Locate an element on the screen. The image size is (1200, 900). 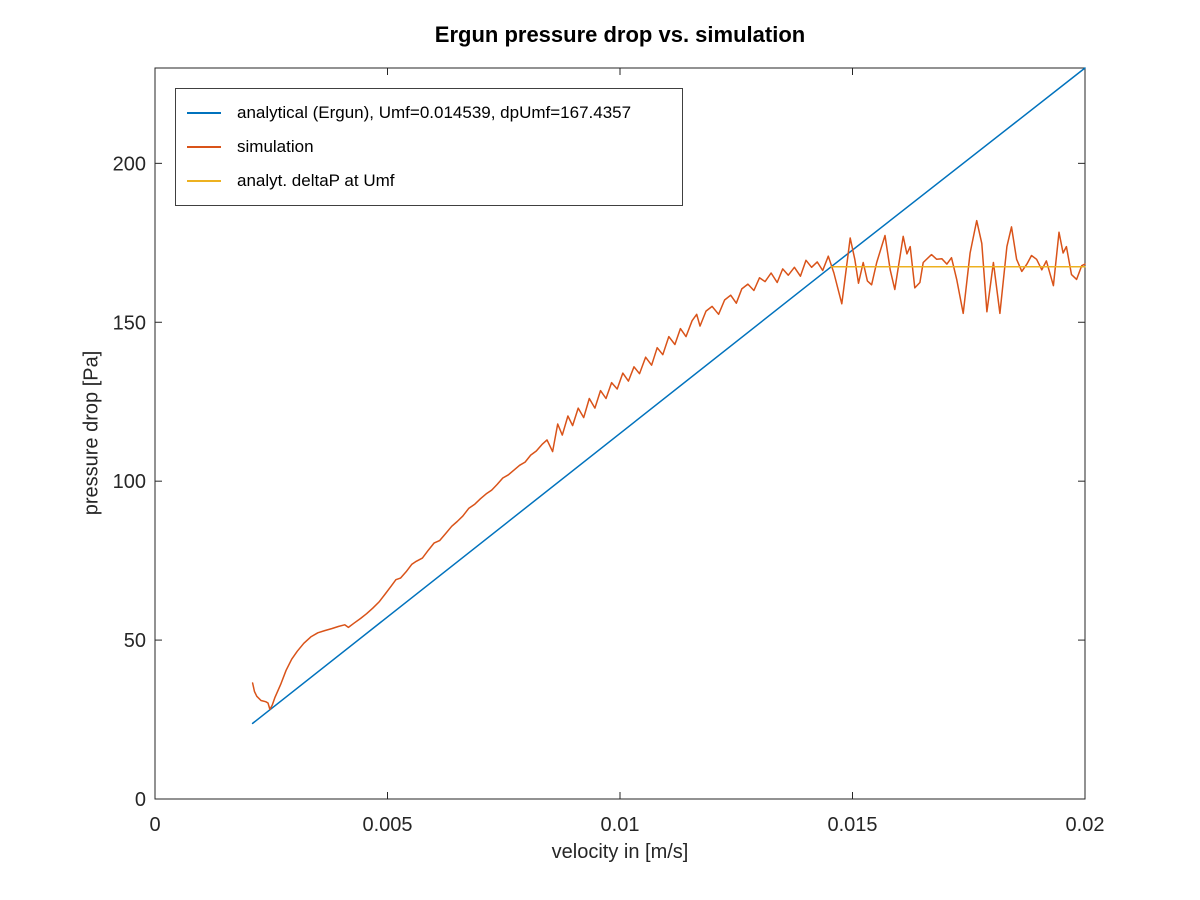
y-tick-label: 0 is located at coordinates (140, 800).